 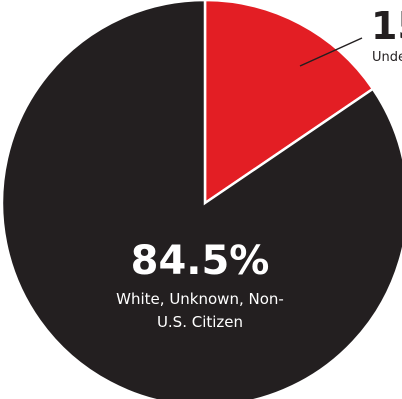 What do you see at coordinates (386, 26) in the screenshot?
I see `value-label: 15.5%` at bounding box center [386, 26].